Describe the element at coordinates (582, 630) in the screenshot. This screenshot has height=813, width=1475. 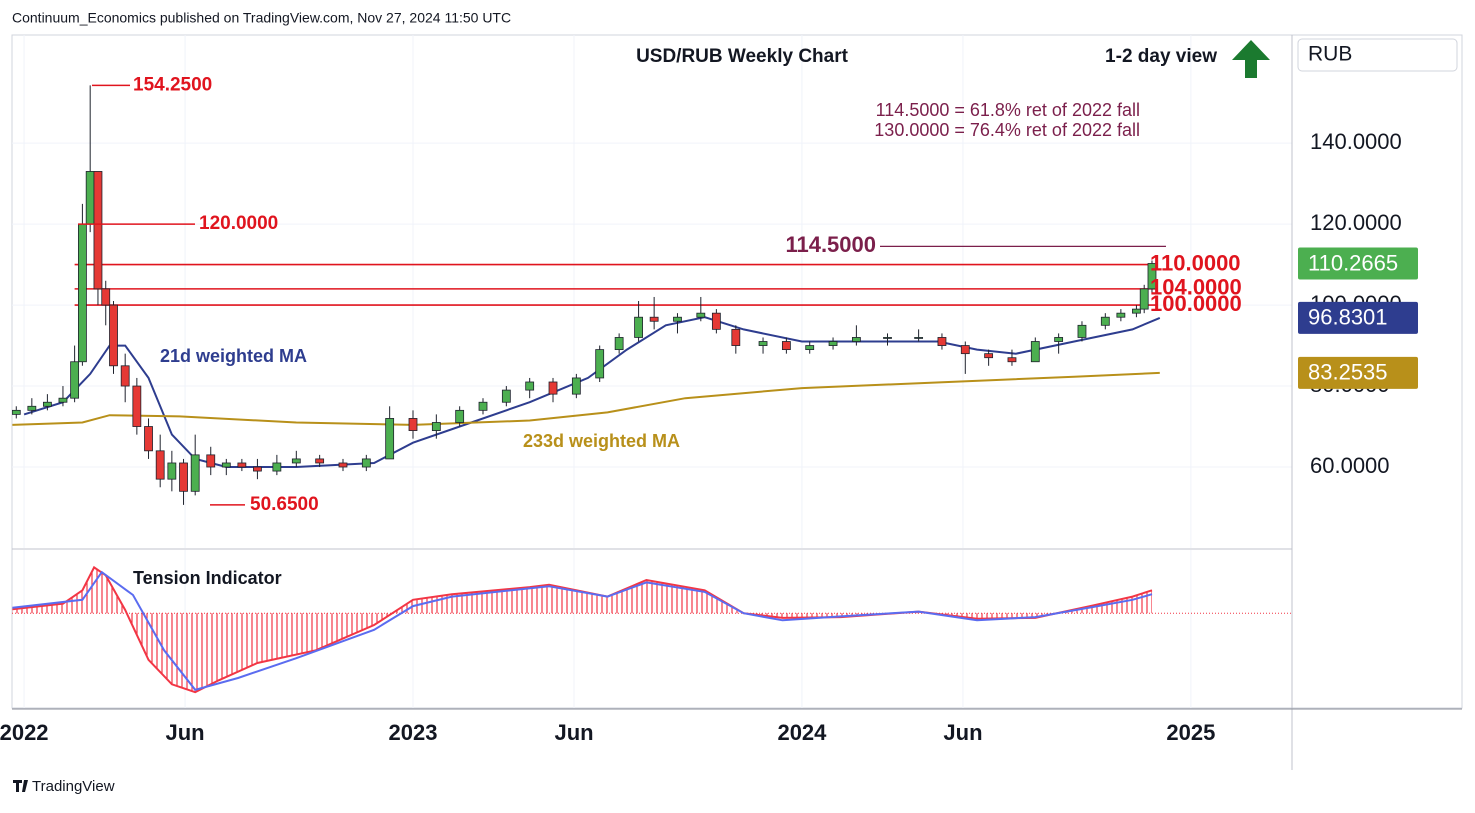
I see `indicator-line` at that location.